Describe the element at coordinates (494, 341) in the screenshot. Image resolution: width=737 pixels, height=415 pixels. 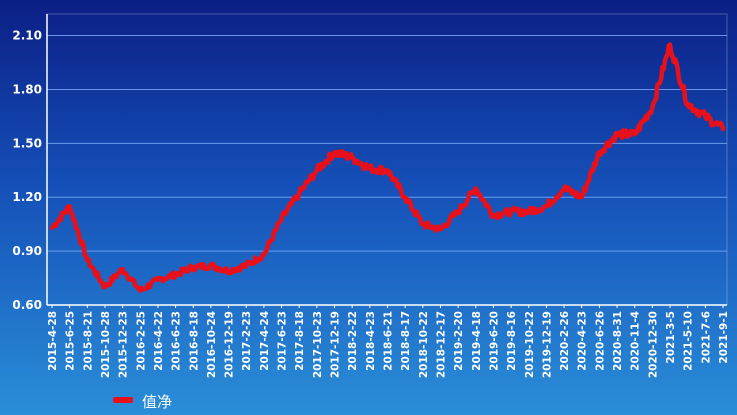
I see `x-tick-label: 2019-6-20` at that location.